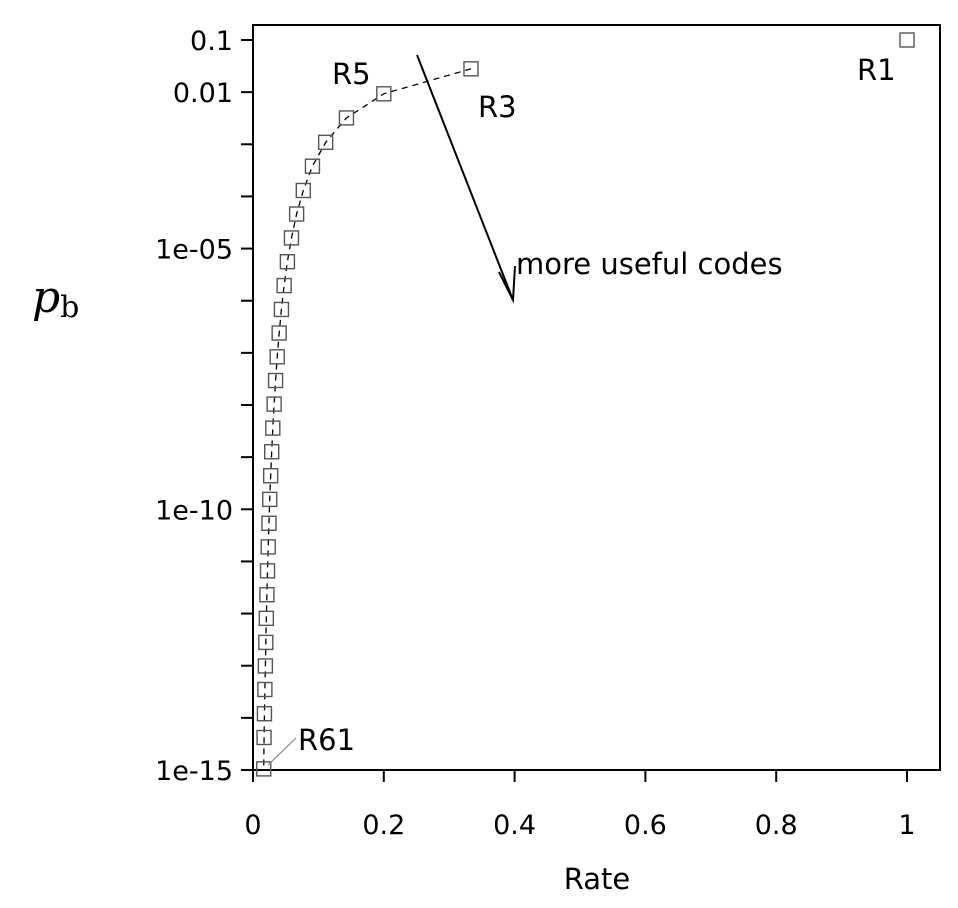  What do you see at coordinates (649, 264) in the screenshot?
I see `arrow-label: more useful codes` at bounding box center [649, 264].